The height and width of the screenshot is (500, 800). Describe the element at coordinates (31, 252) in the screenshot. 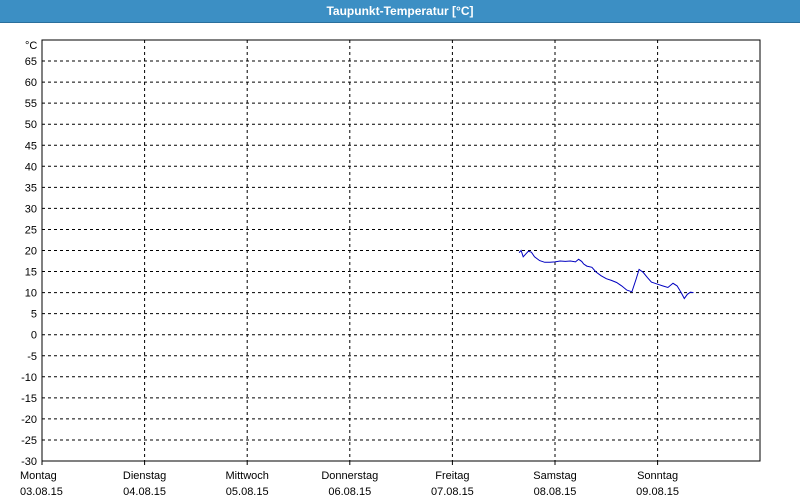

I see `y-tick-label: 20` at that location.